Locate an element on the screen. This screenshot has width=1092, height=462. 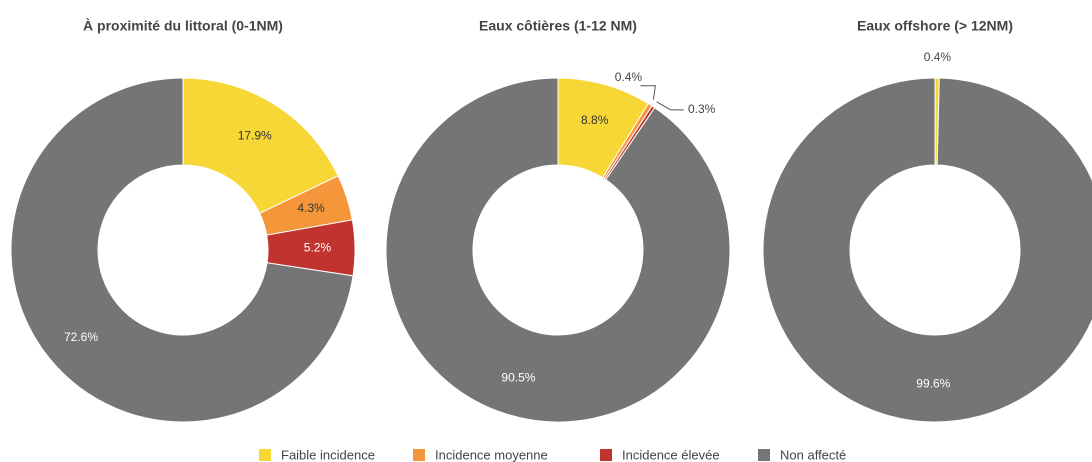
data-label: 99.6% is located at coordinates (933, 384).